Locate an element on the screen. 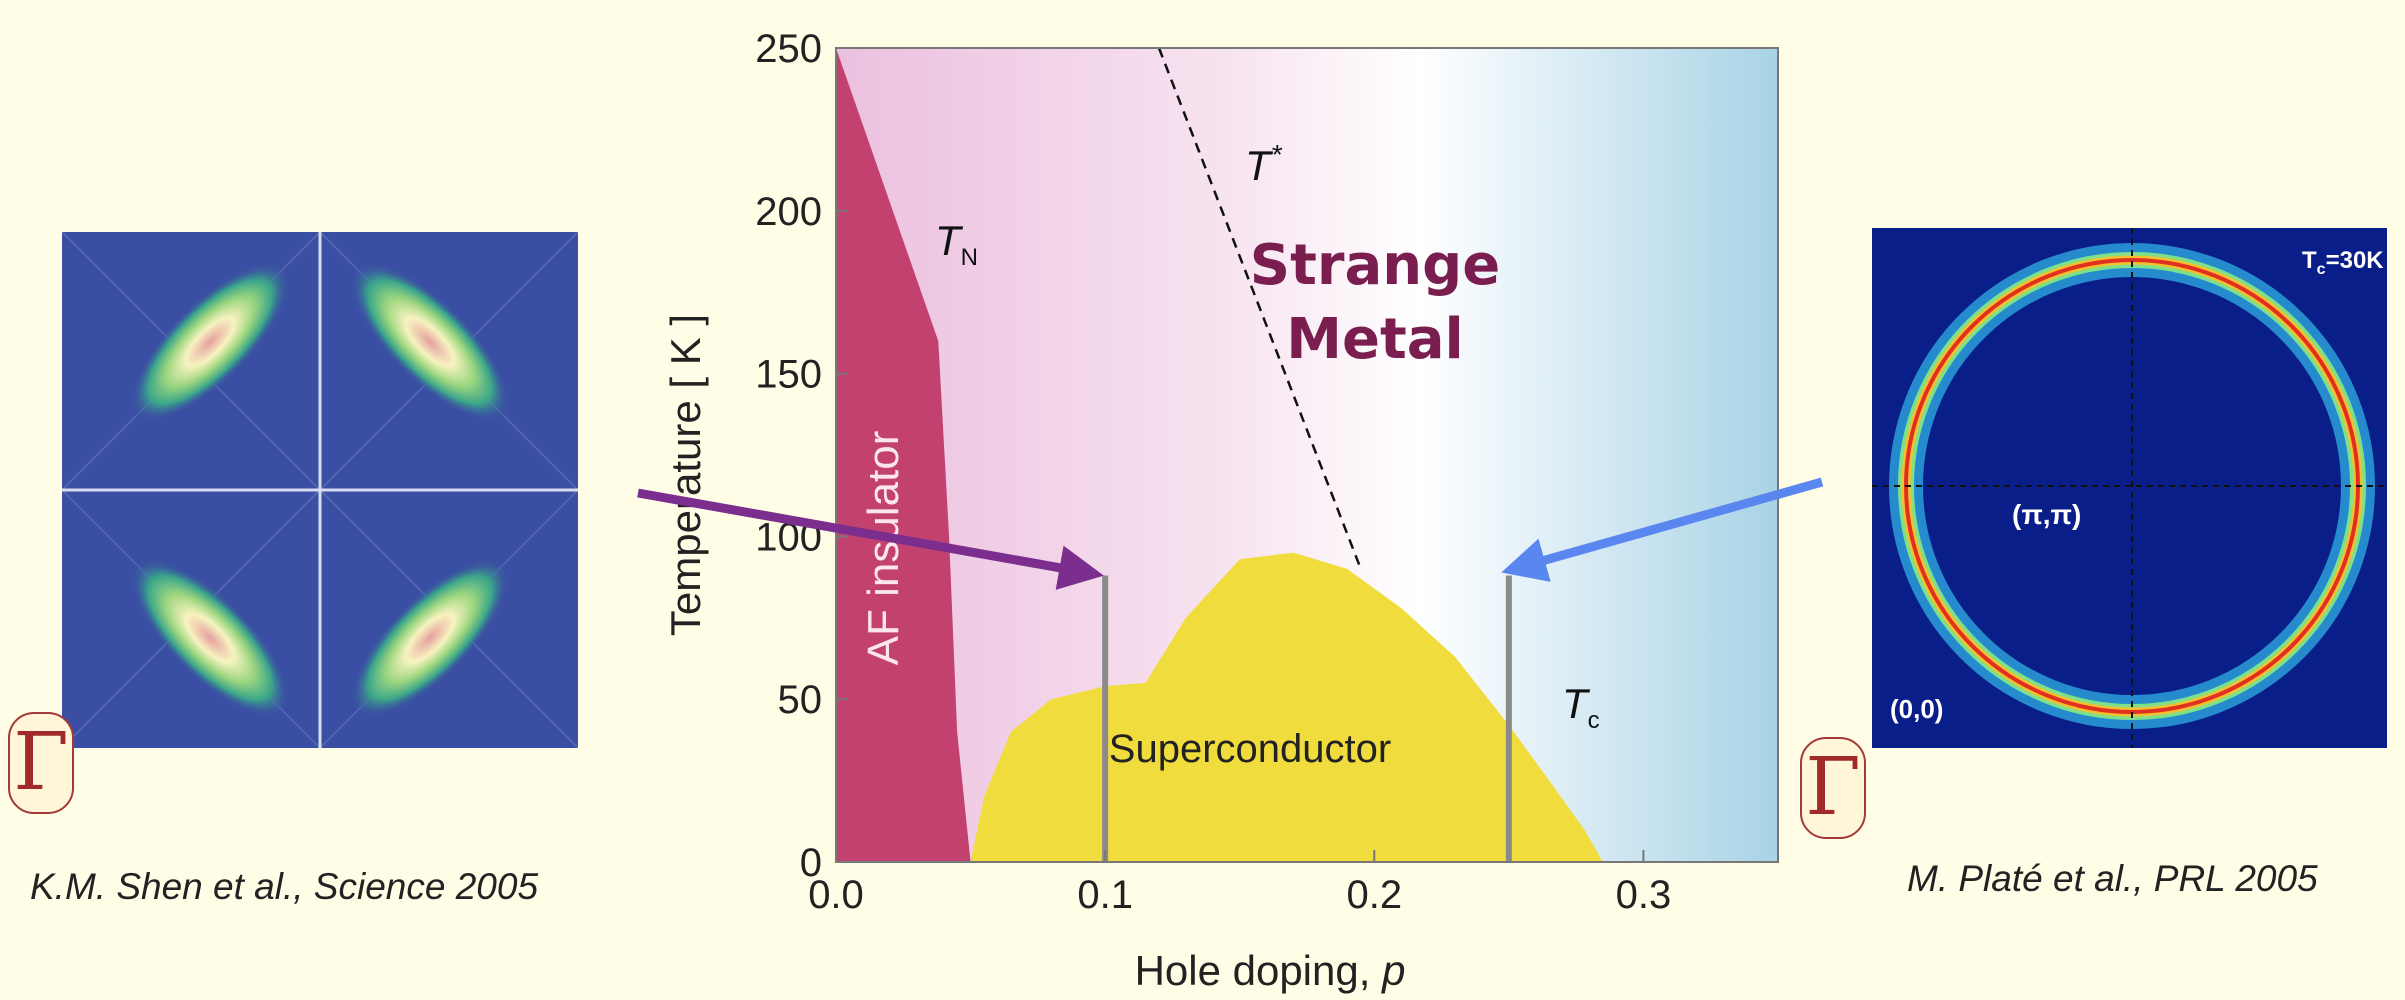 Image resolution: width=2405 pixels, height=1000 pixels. tc-label: Tc is located at coordinates (1581, 707).